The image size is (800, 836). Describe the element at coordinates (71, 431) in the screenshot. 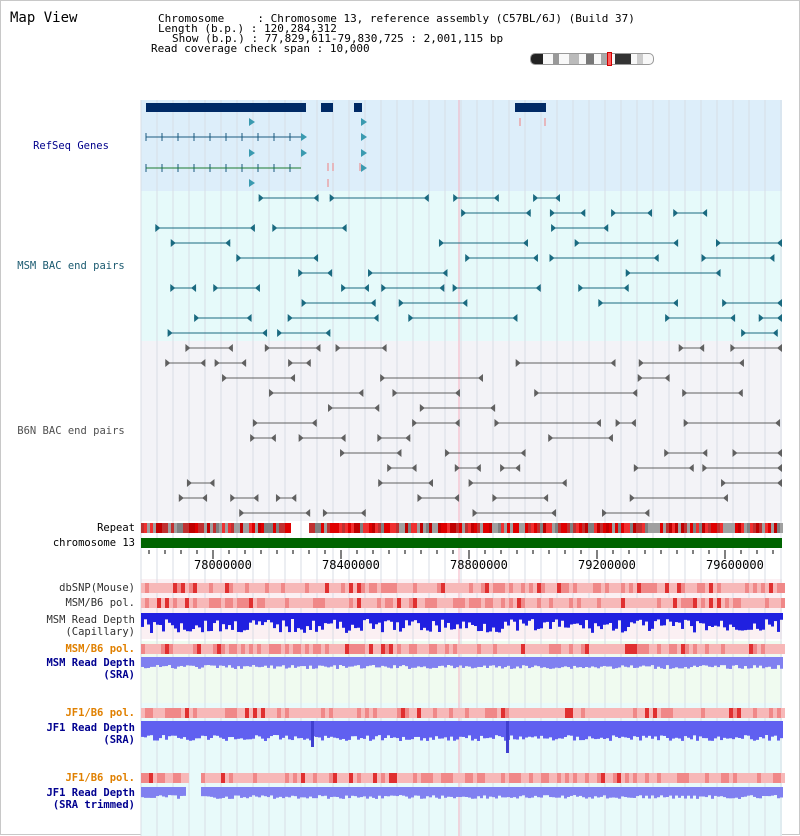

I see `track-label-b6n-bac: B6N BAC end pairs` at that location.